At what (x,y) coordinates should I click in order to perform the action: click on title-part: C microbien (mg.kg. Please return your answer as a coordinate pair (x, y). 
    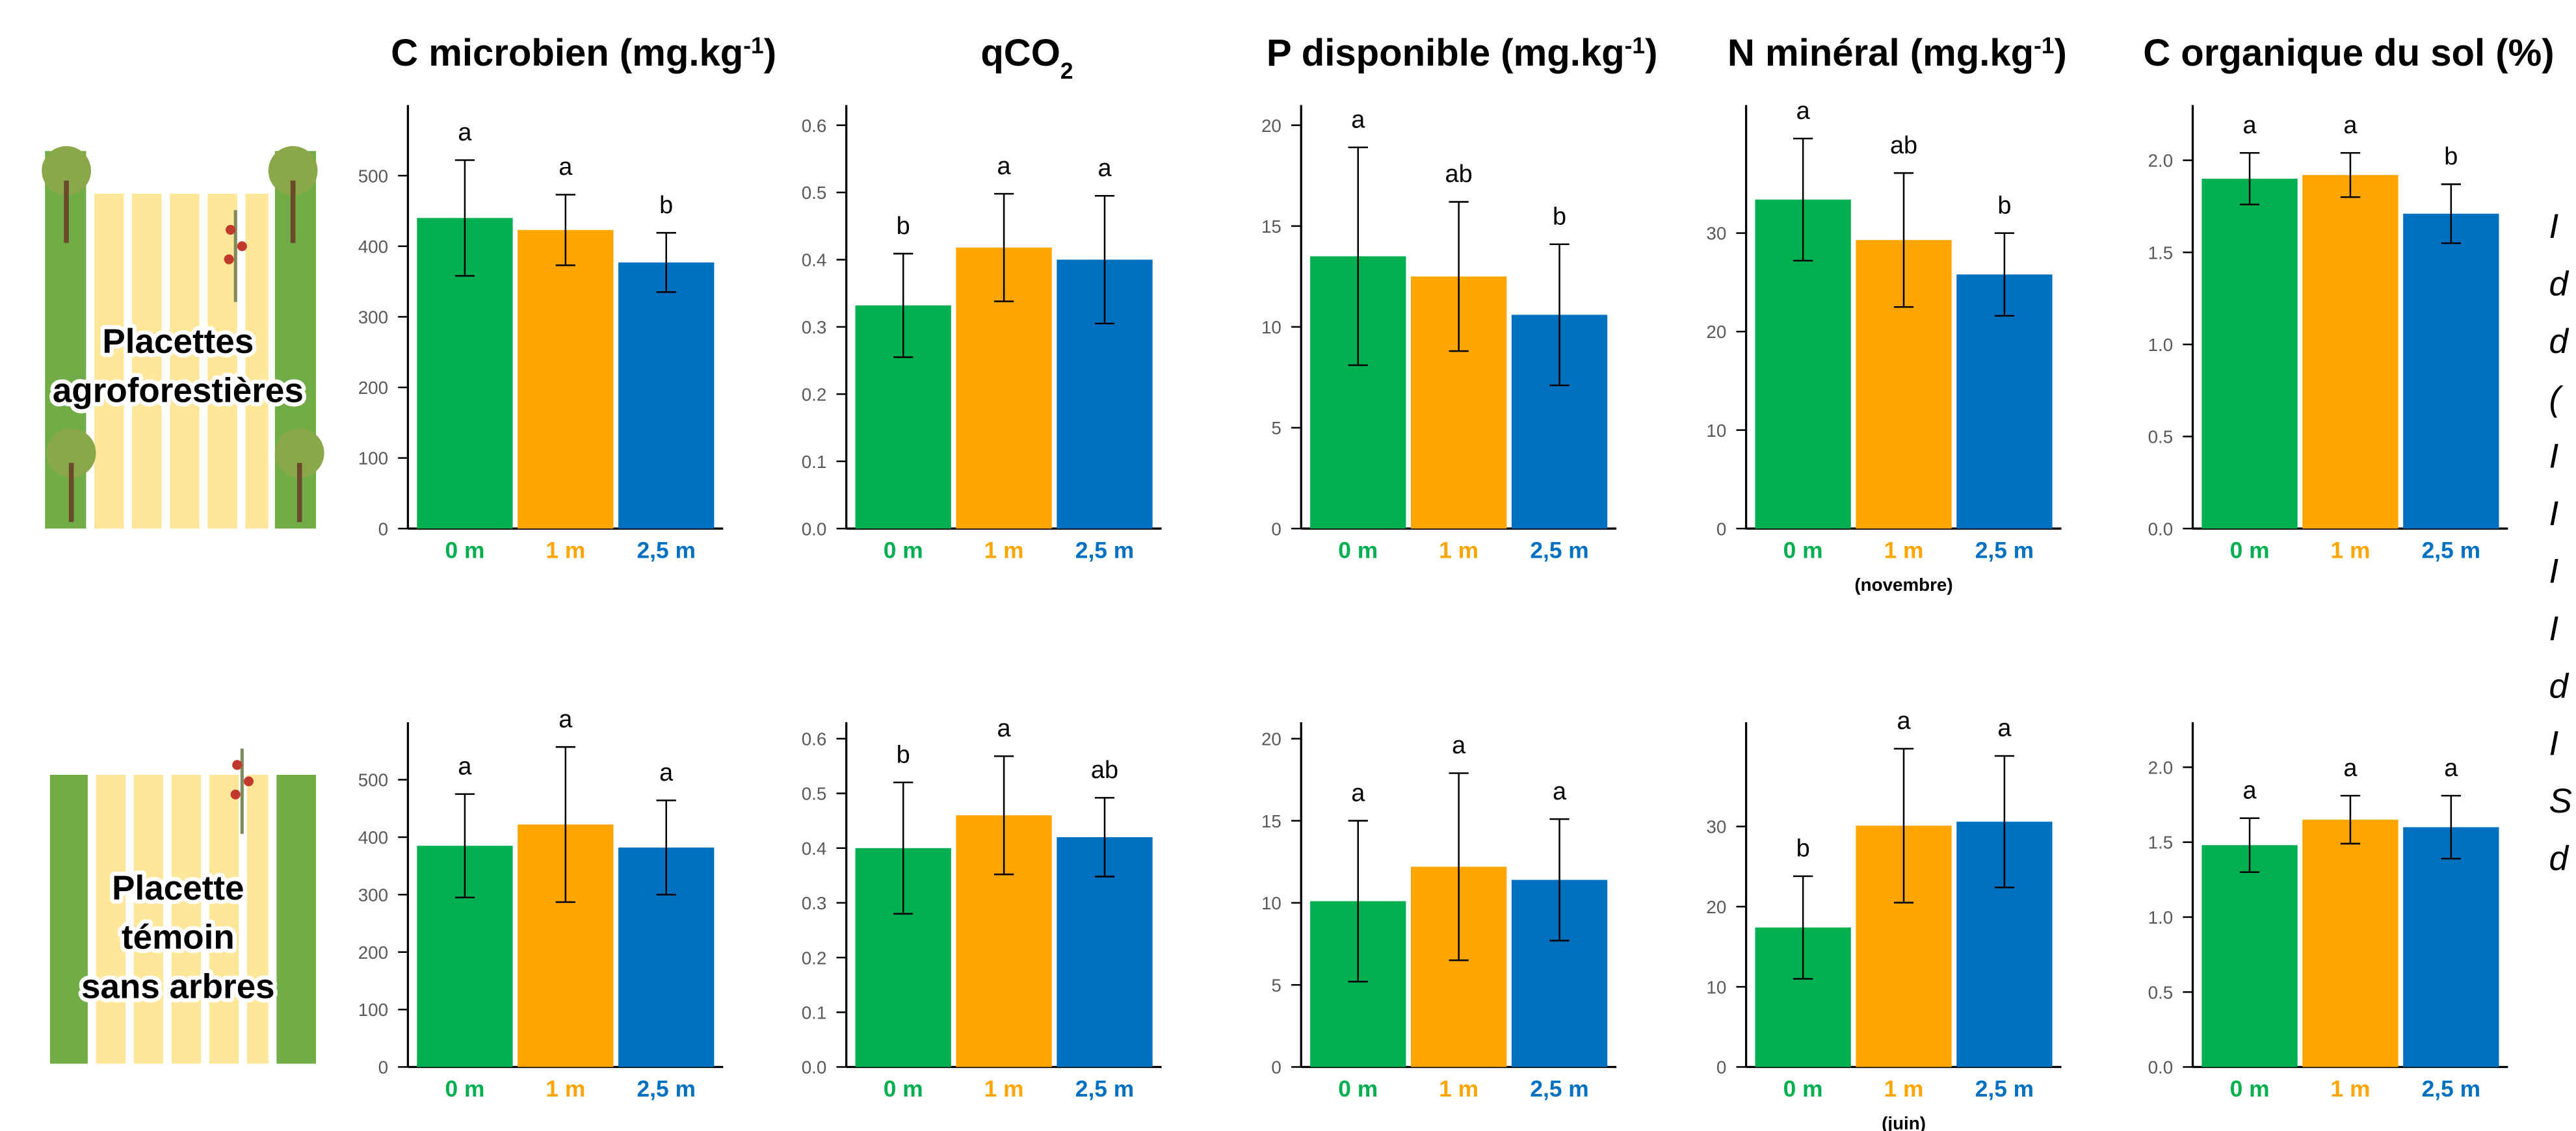
    Looking at the image, I should click on (567, 53).